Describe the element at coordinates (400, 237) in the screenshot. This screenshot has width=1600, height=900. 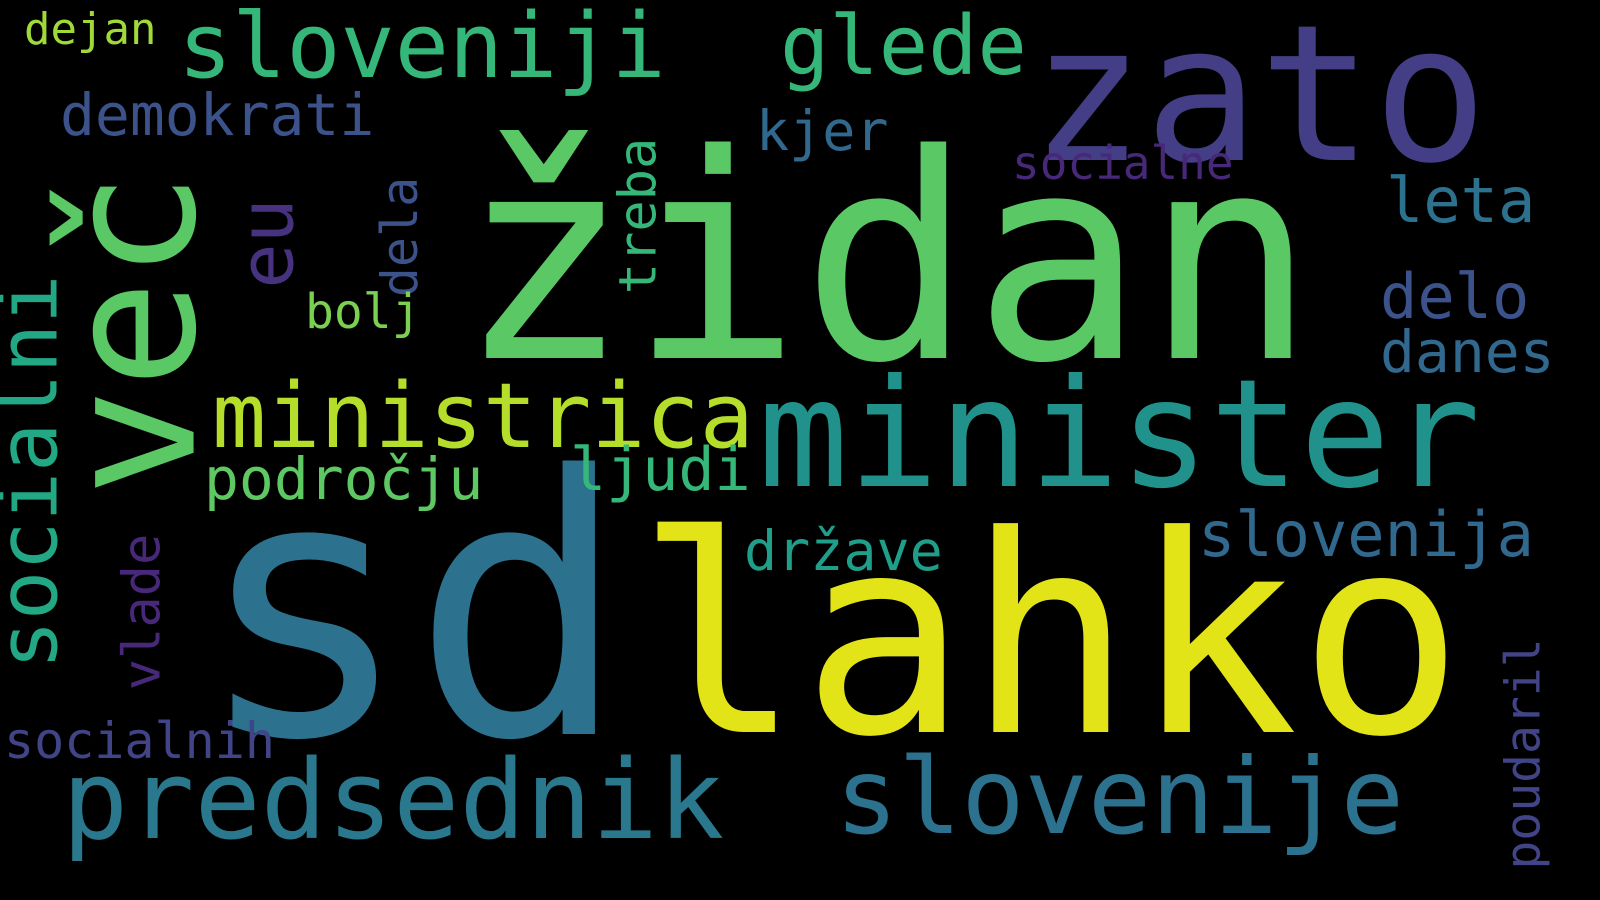
I see `word-dela: dela` at that location.